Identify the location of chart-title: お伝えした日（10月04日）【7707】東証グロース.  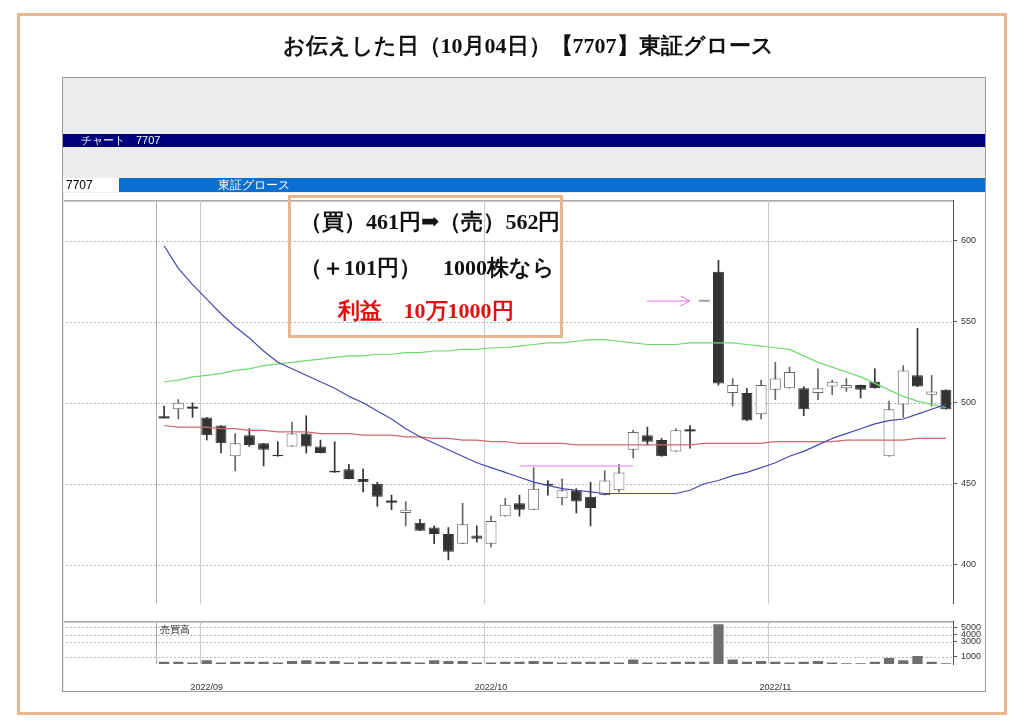
(528, 45).